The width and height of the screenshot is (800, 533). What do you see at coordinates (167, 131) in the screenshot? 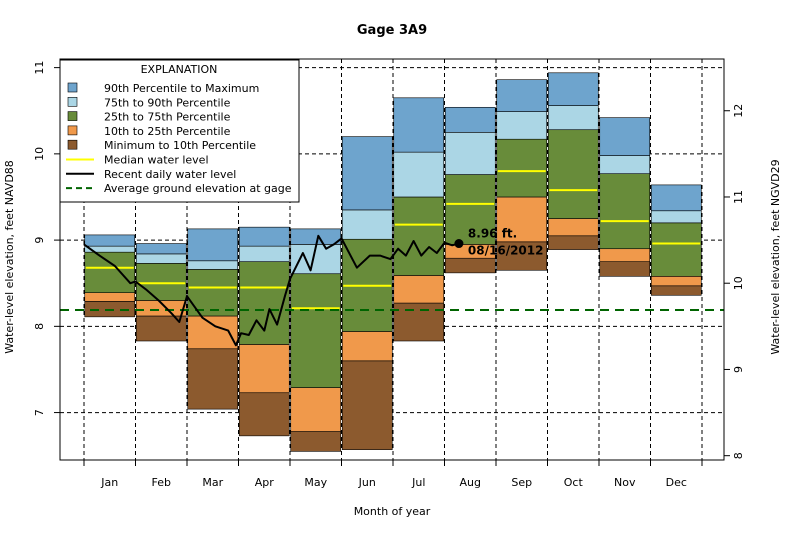
I see `legend-label: 10th to 25th Percentile` at bounding box center [167, 131].